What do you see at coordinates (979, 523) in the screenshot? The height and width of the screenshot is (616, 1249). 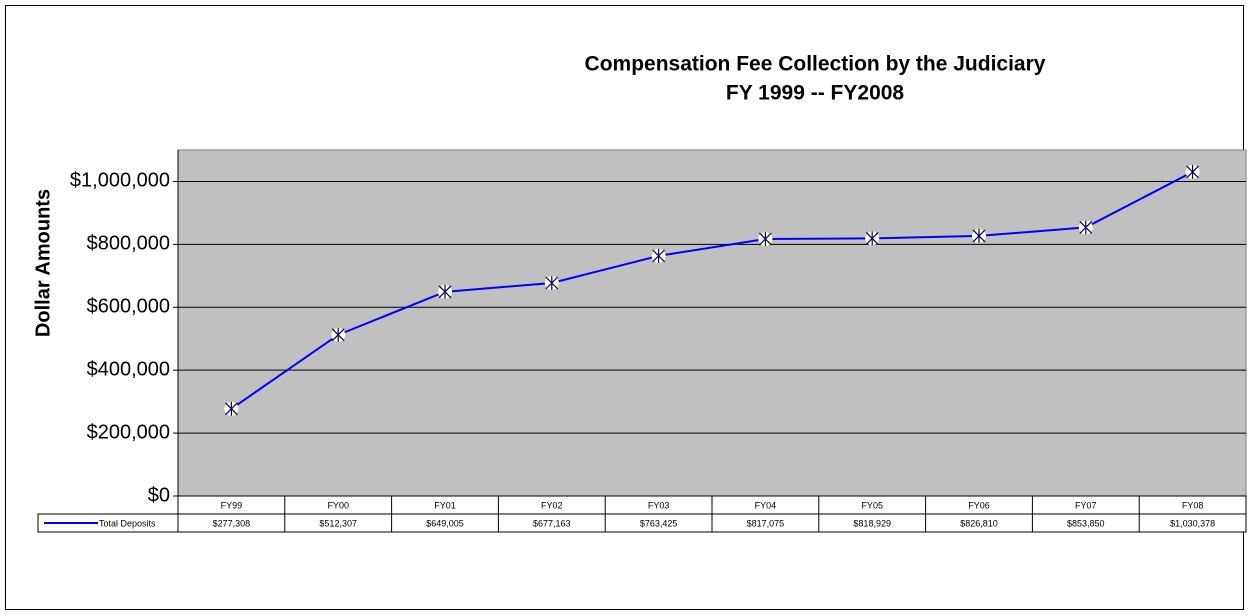 I see `data-label: $826,810` at bounding box center [979, 523].